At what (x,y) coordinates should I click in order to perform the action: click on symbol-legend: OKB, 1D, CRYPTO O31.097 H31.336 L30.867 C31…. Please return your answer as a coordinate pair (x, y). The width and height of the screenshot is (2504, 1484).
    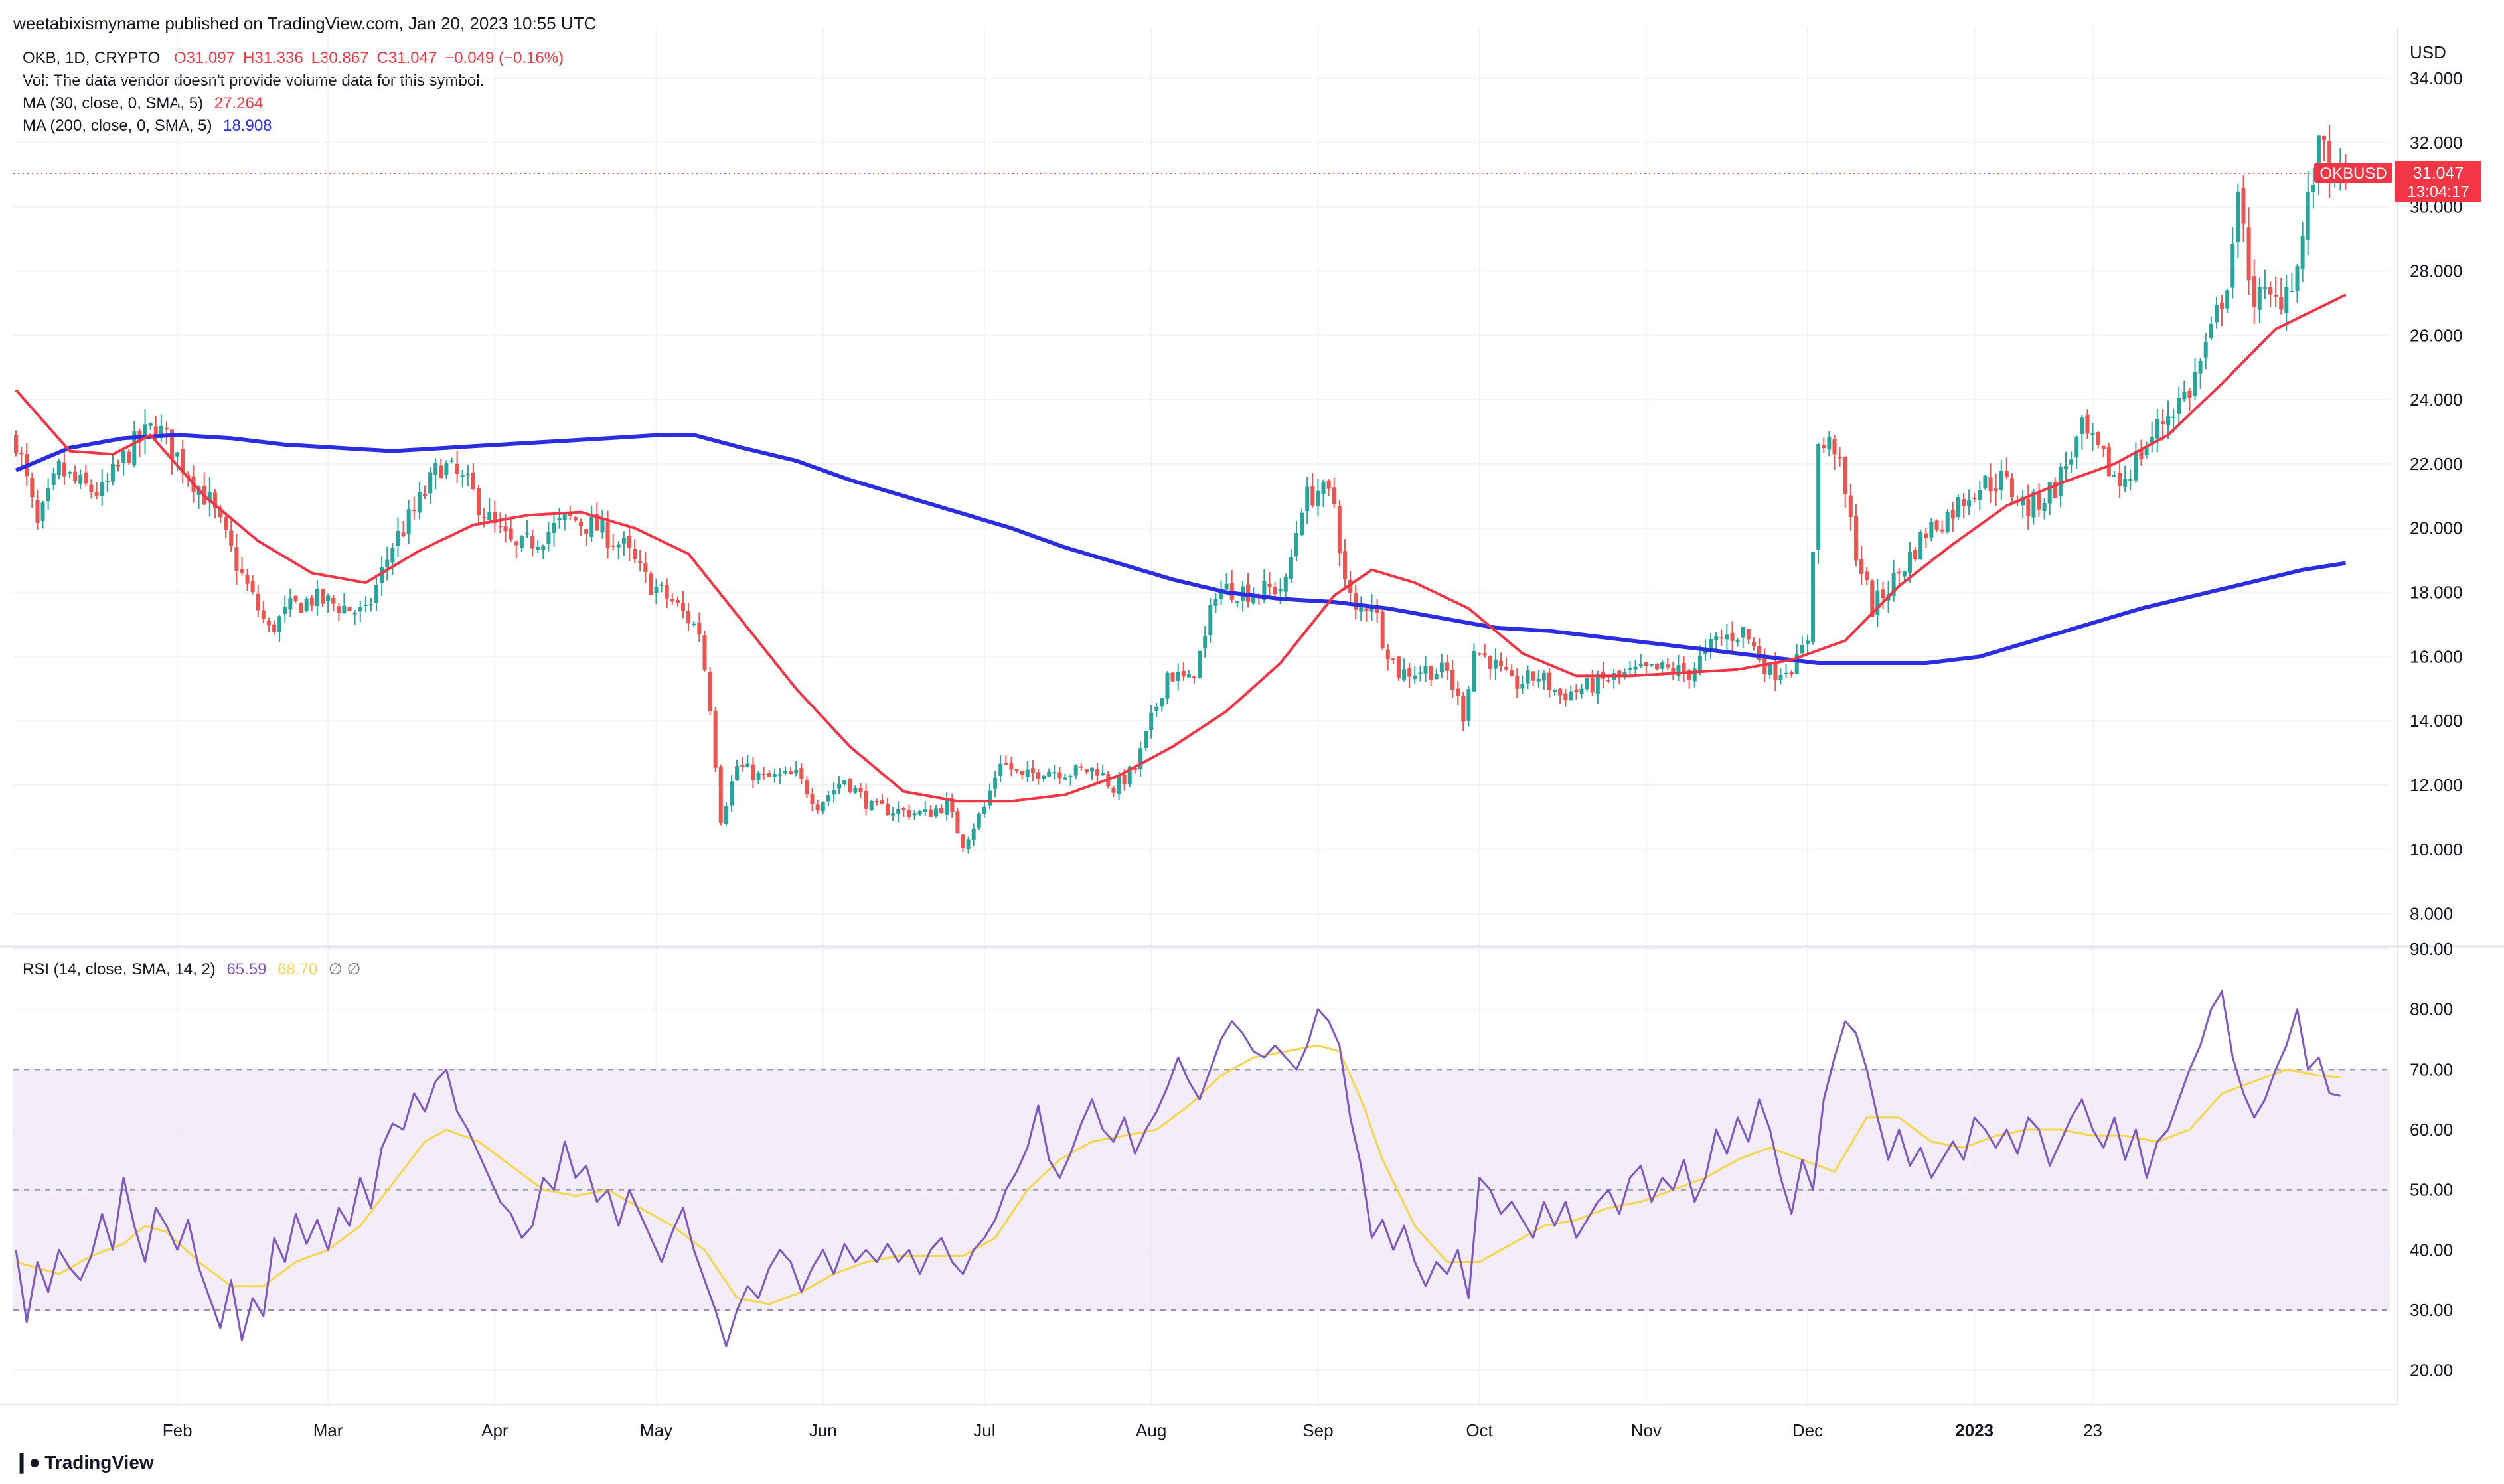
    Looking at the image, I should click on (297, 58).